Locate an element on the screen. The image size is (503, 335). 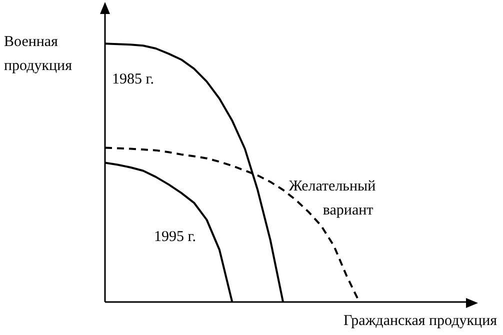
y-axis-title: Военная продукция is located at coordinates (38, 54).